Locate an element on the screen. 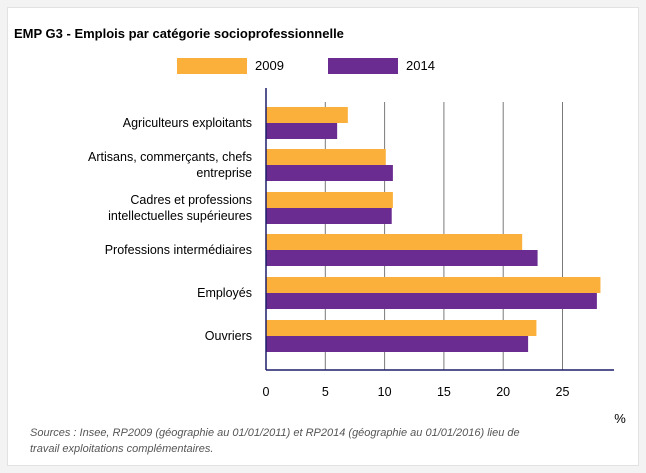 Image resolution: width=646 pixels, height=473 pixels. category-label-2-line1: intellectuelles supérieures is located at coordinates (180, 216).